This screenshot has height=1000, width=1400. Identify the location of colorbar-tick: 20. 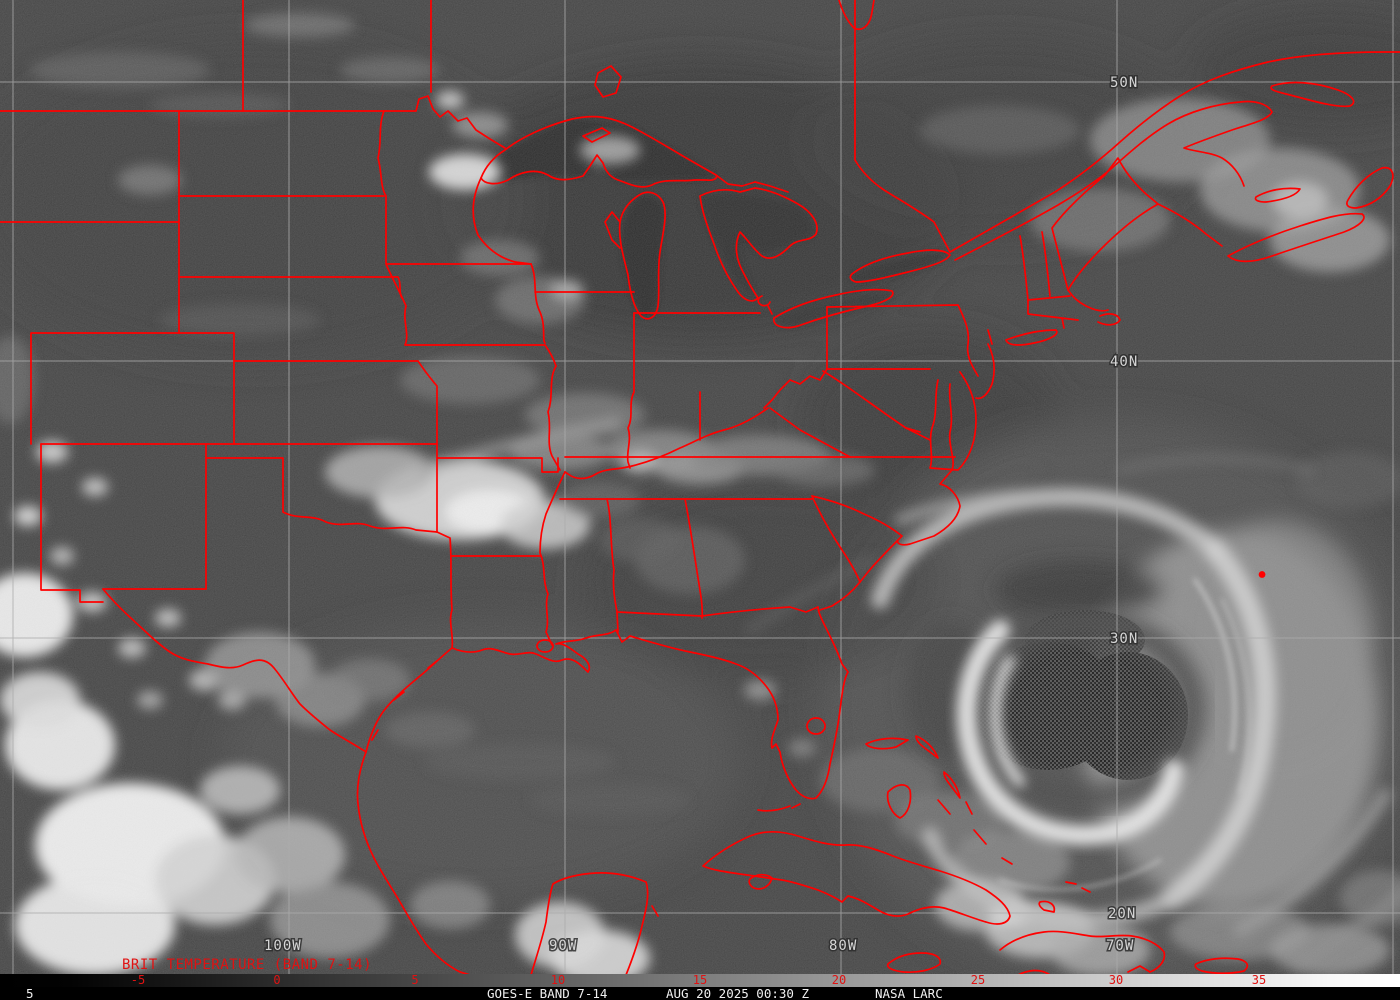
(839, 980).